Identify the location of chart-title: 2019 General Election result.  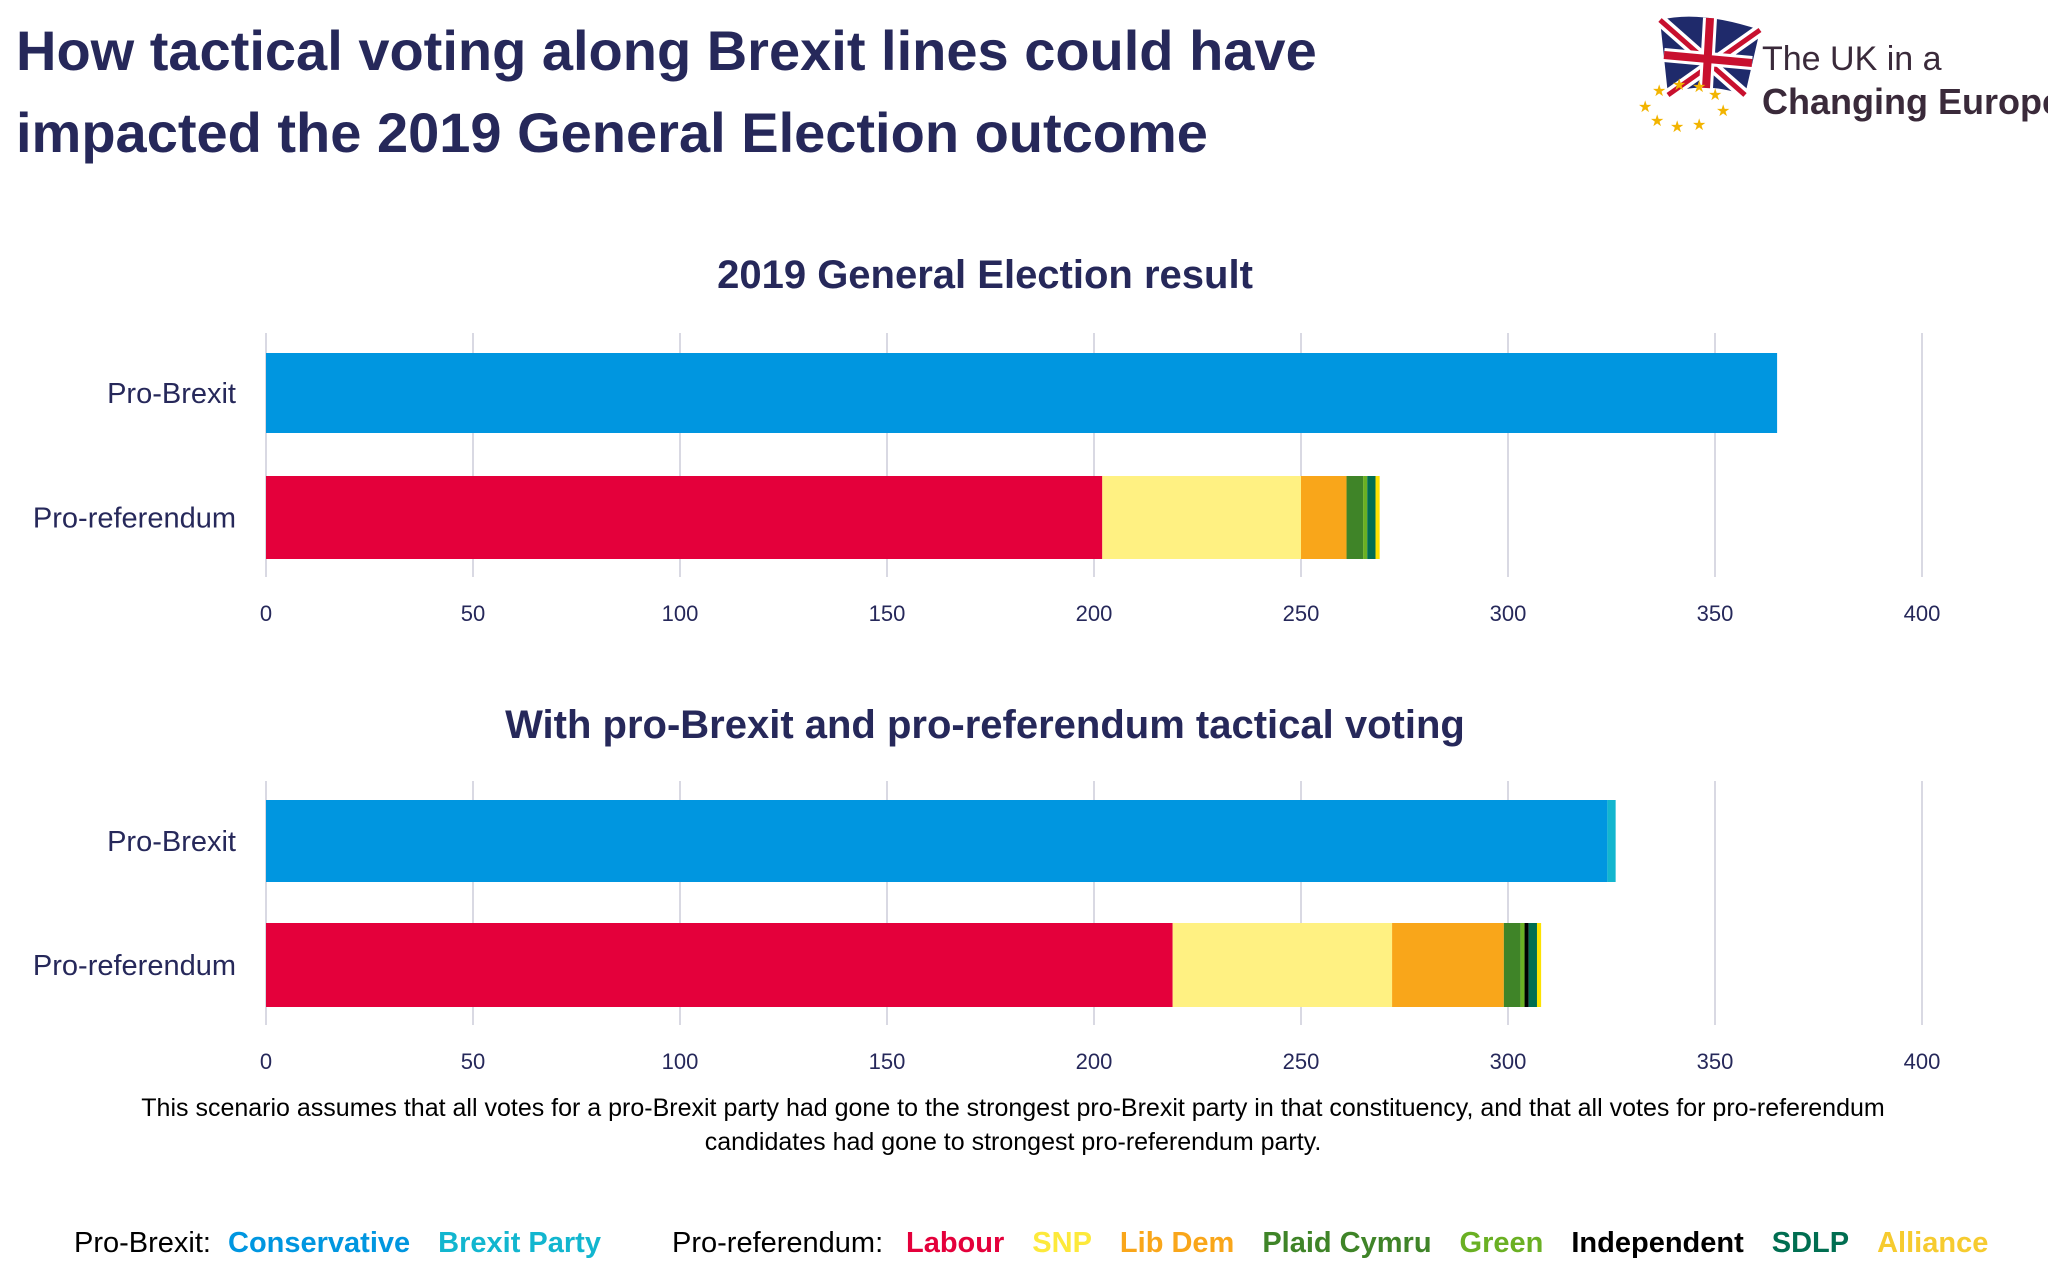
(985, 275).